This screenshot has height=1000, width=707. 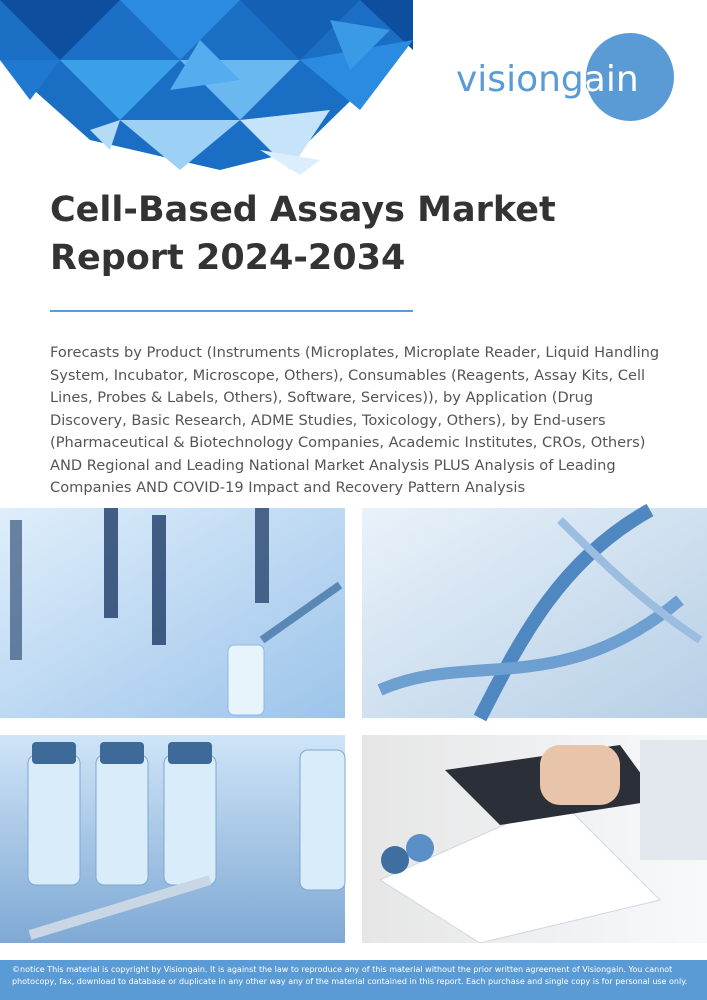 What do you see at coordinates (172, 613) in the screenshot?
I see `photo-chromosomes` at bounding box center [172, 613].